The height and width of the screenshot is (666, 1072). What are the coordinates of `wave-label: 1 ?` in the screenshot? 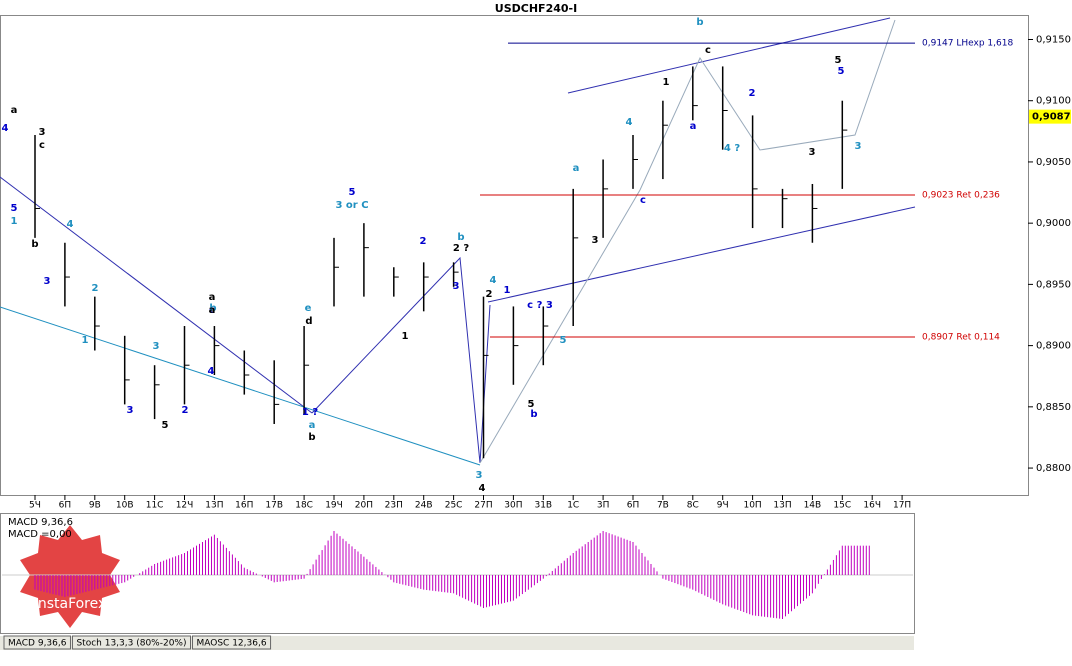 It's located at (310, 412).